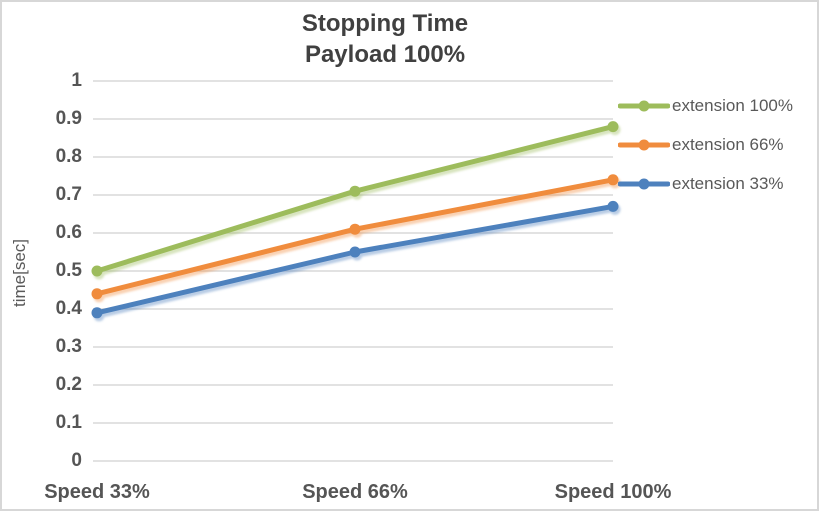  I want to click on legend-label: extension 100%, so click(732, 105).